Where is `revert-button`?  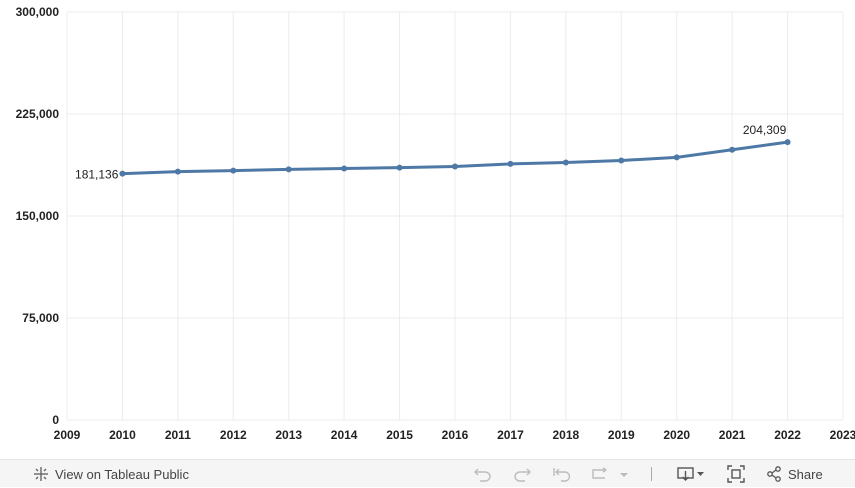
revert-button is located at coordinates (562, 474).